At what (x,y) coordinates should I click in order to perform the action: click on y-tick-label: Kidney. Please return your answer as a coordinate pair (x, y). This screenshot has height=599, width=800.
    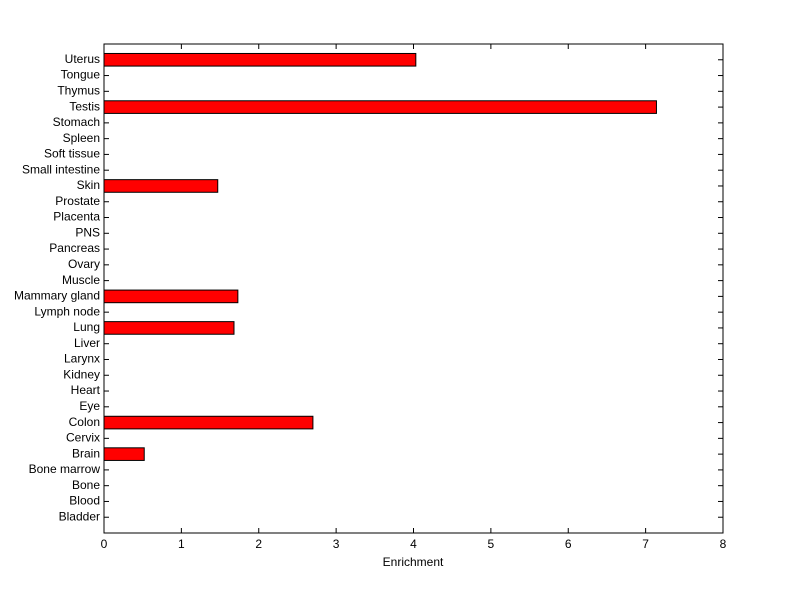
    Looking at the image, I should click on (81, 374).